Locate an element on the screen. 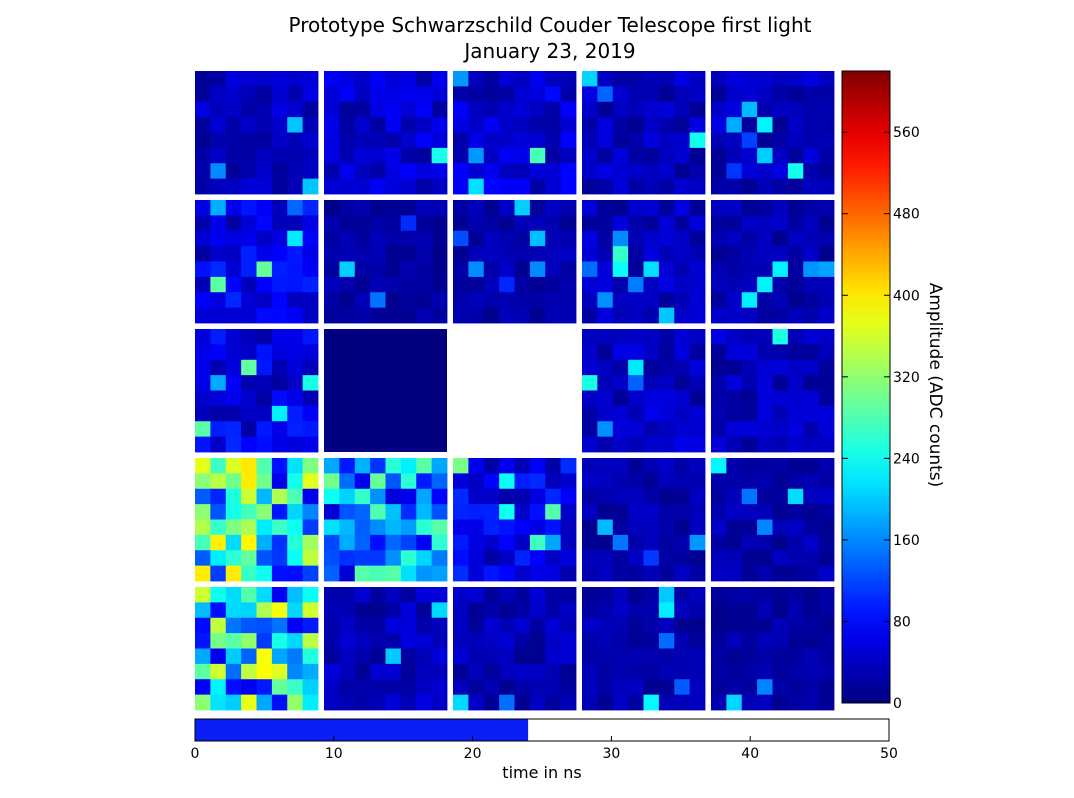  colorbar-tick-label: 320 is located at coordinates (906, 378).